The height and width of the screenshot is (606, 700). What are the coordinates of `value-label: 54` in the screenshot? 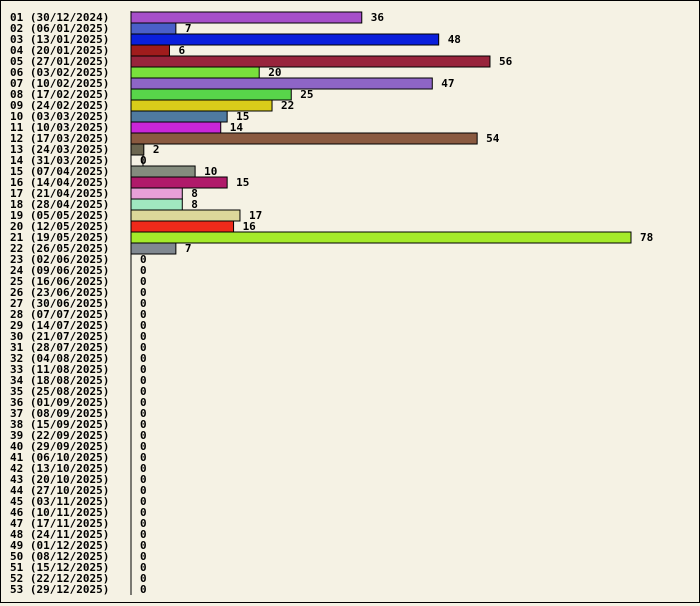 It's located at (493, 138).